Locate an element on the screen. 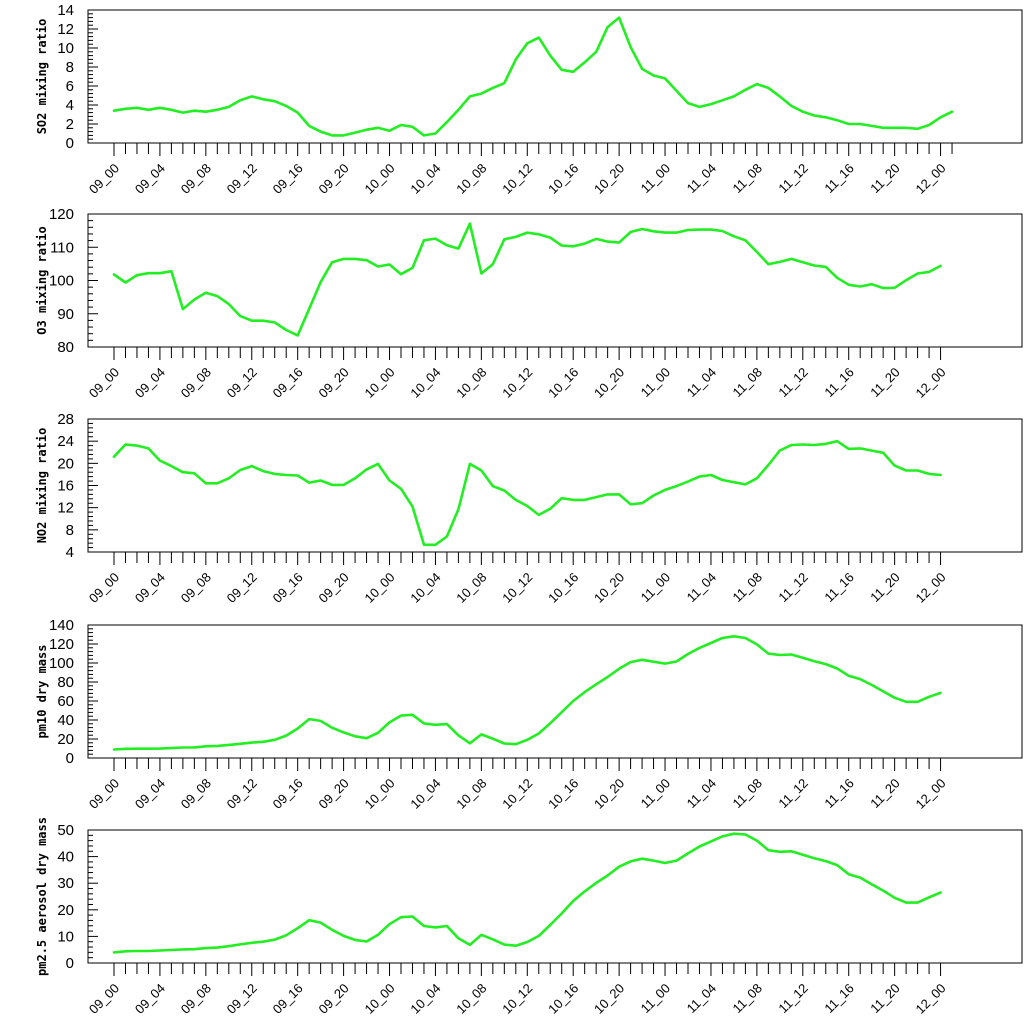 The height and width of the screenshot is (1024, 1024). y-tick-label: 90 is located at coordinates (65, 314).